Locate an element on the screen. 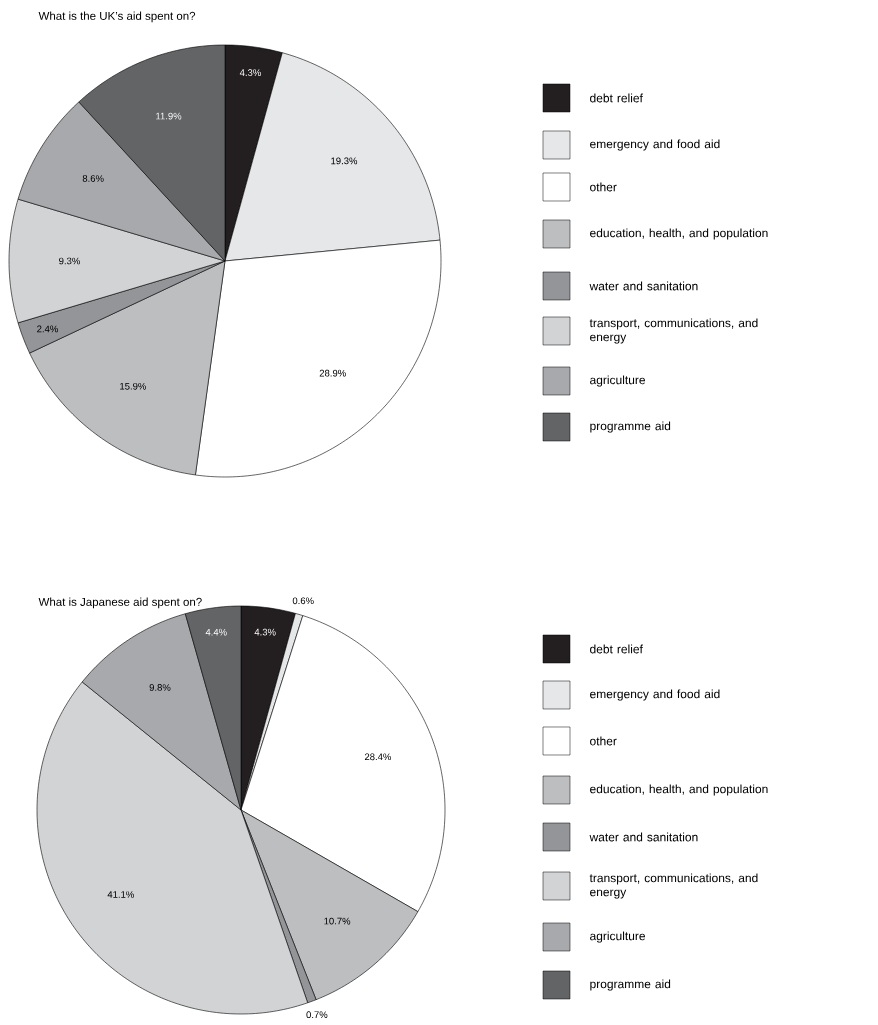  data-label: 4.4% is located at coordinates (216, 632).